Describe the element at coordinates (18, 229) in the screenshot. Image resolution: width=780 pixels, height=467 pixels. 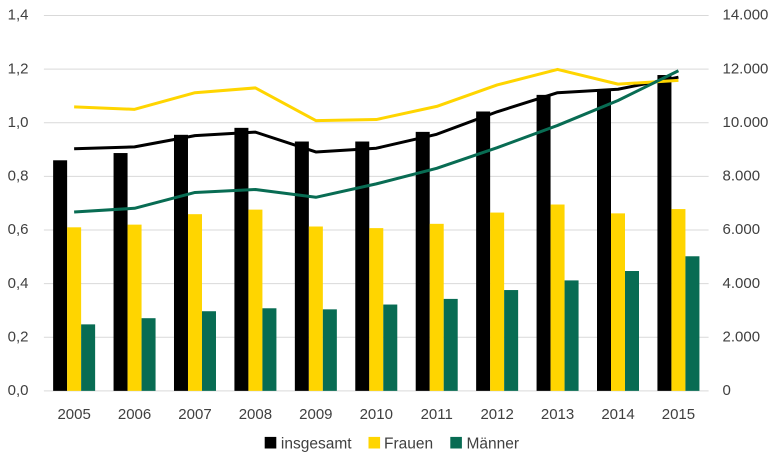
I see `svg-text: 0,6` at that location.